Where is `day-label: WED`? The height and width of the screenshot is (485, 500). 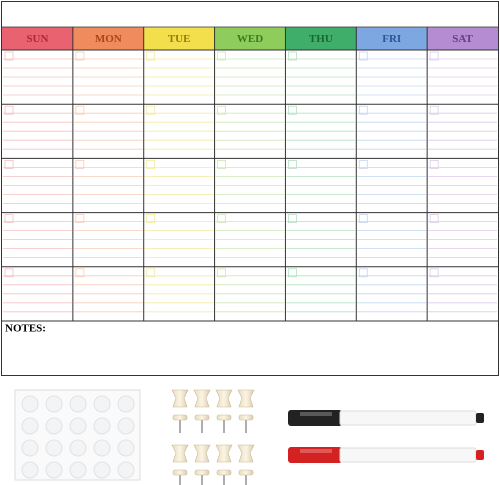 day-label: WED is located at coordinates (250, 39).